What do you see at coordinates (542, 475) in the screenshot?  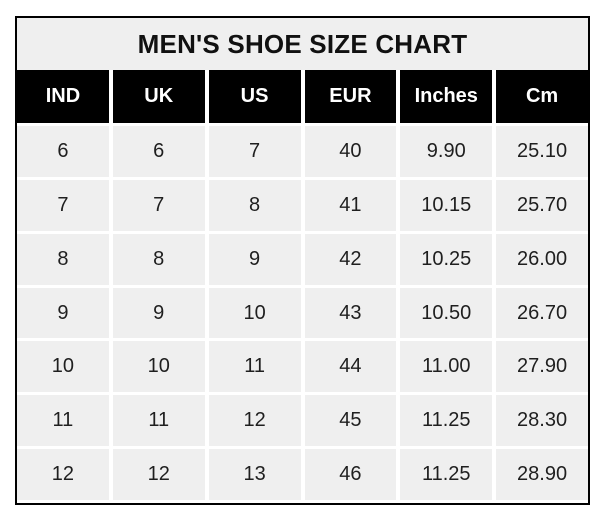 I see `table-cell: 28.90` at bounding box center [542, 475].